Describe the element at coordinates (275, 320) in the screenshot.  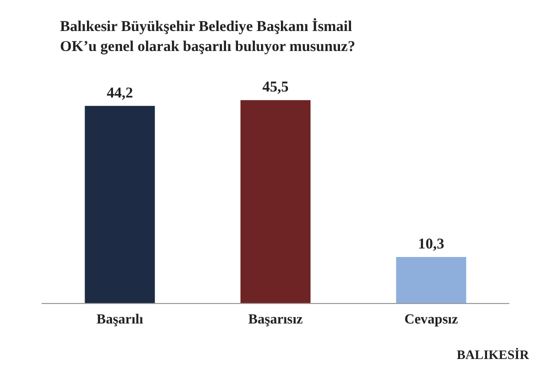
I see `x-tick-label: Başarısız` at that location.